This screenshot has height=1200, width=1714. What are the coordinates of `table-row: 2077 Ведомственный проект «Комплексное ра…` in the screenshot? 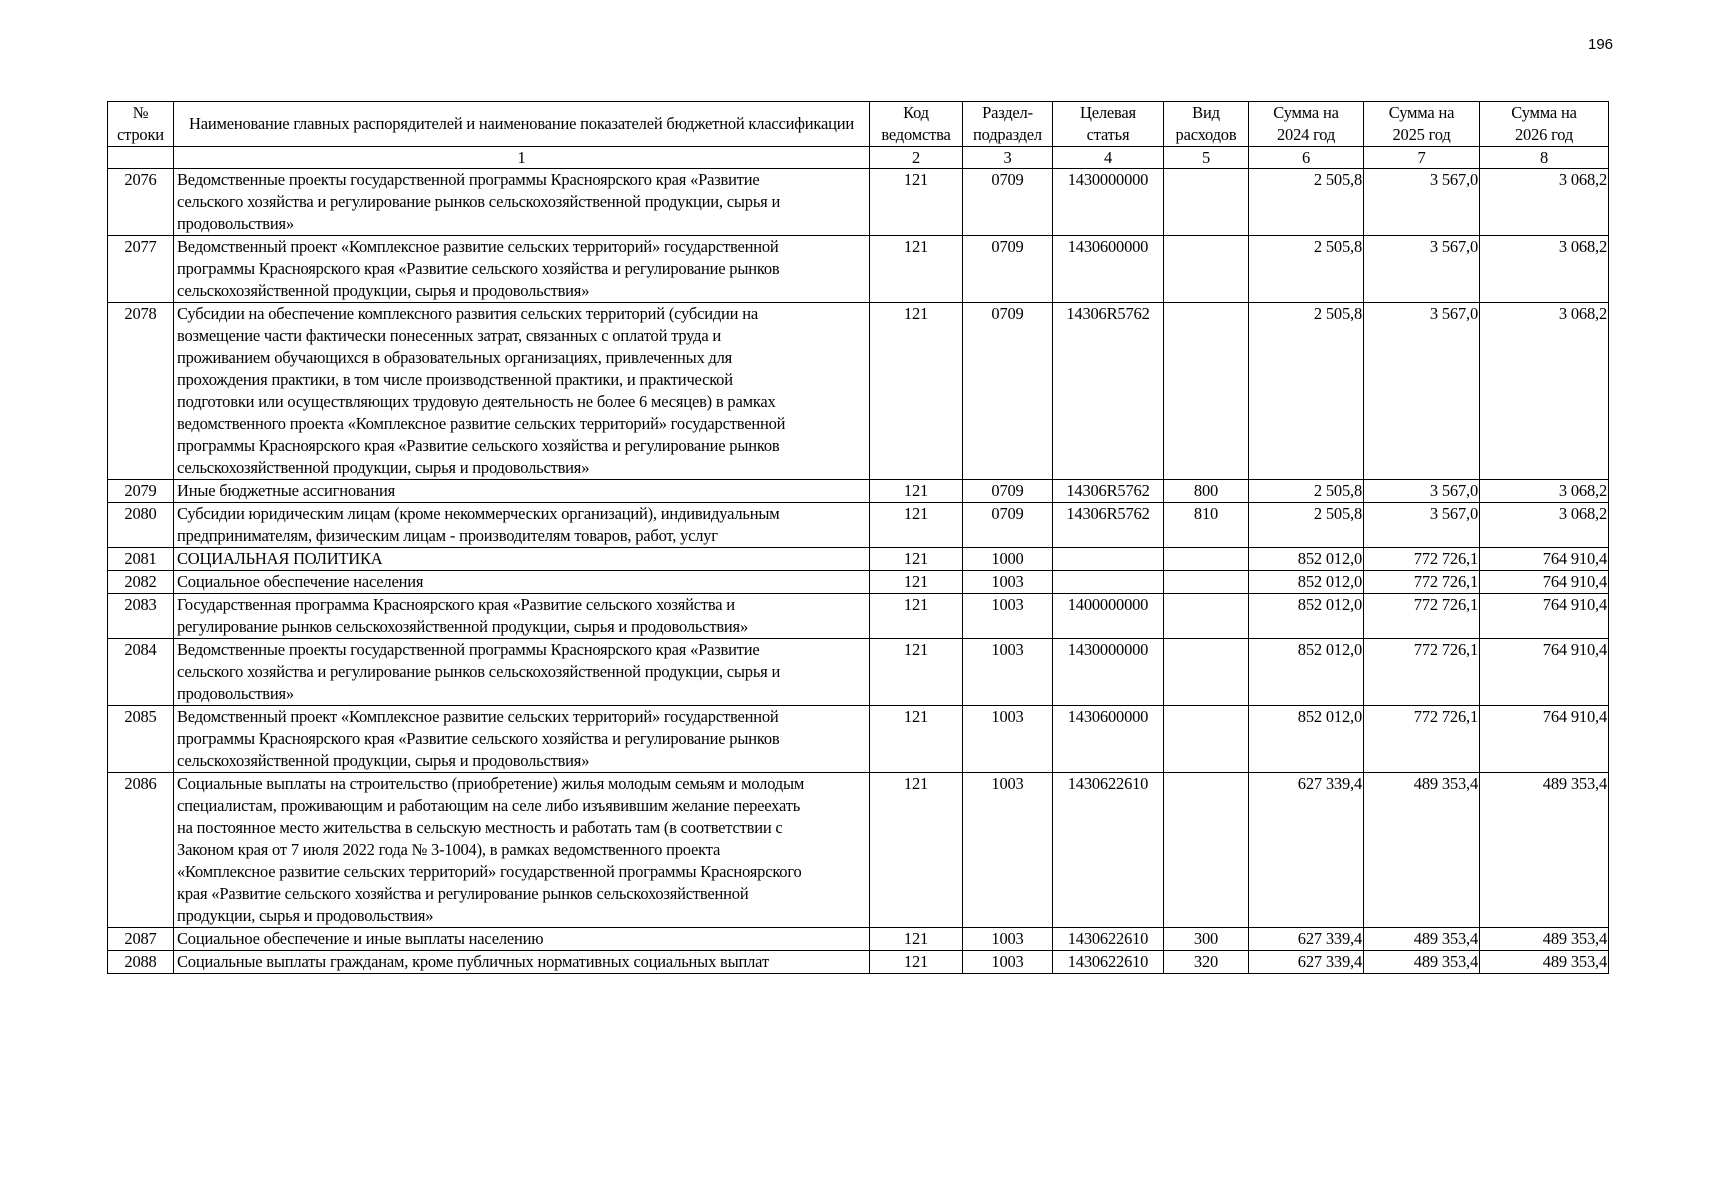 It's located at (858, 269).